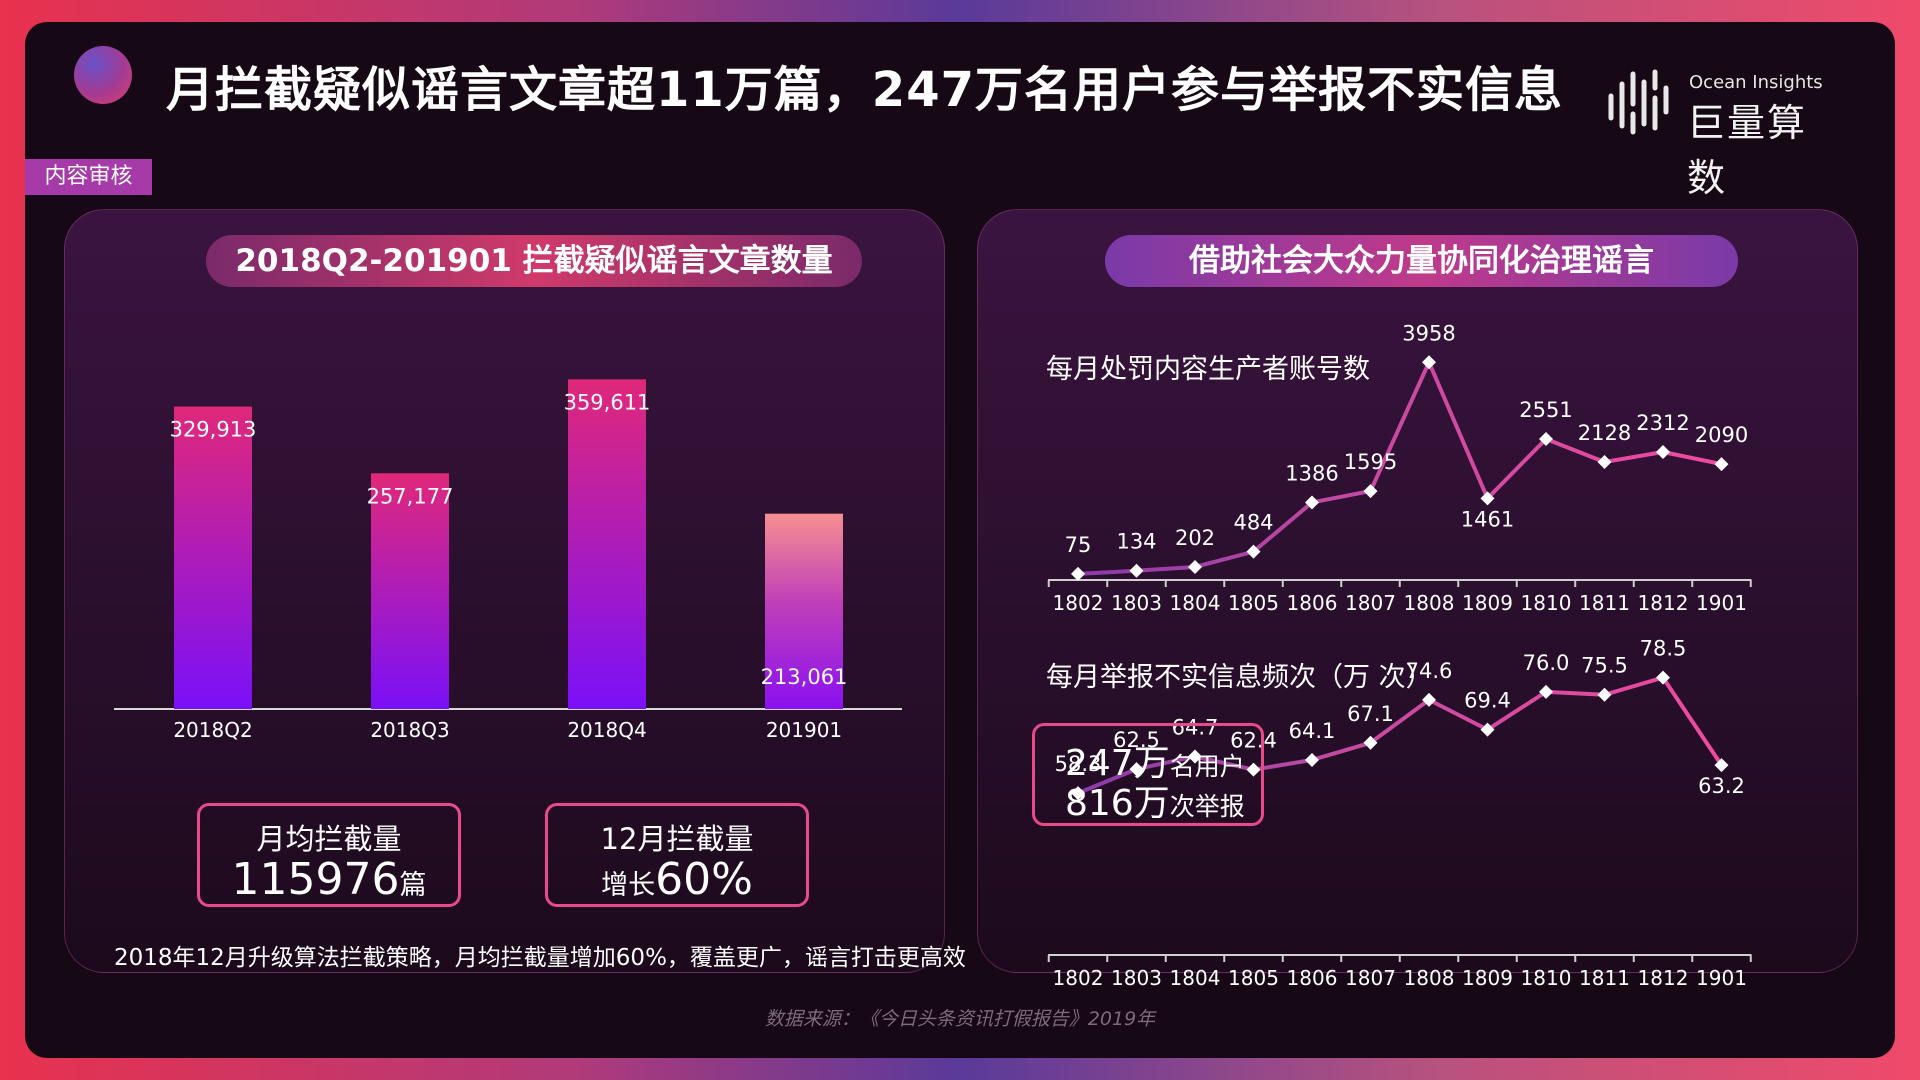 This screenshot has height=1080, width=1920. Describe the element at coordinates (213, 430) in the screenshot. I see `bar-value-label: 329,913` at that location.